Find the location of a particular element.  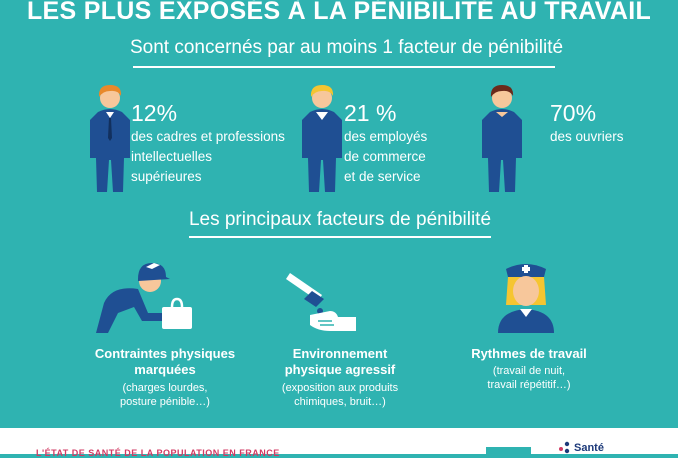

factors-heading-underline is located at coordinates (340, 237).